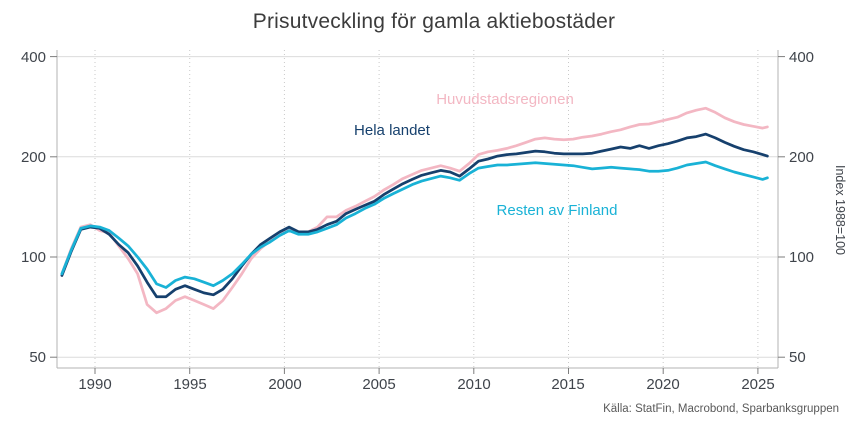 The width and height of the screenshot is (868, 437). Describe the element at coordinates (505, 99) in the screenshot. I see `series-label-huvudstadsregionen: Huvudstadsregionen` at that location.